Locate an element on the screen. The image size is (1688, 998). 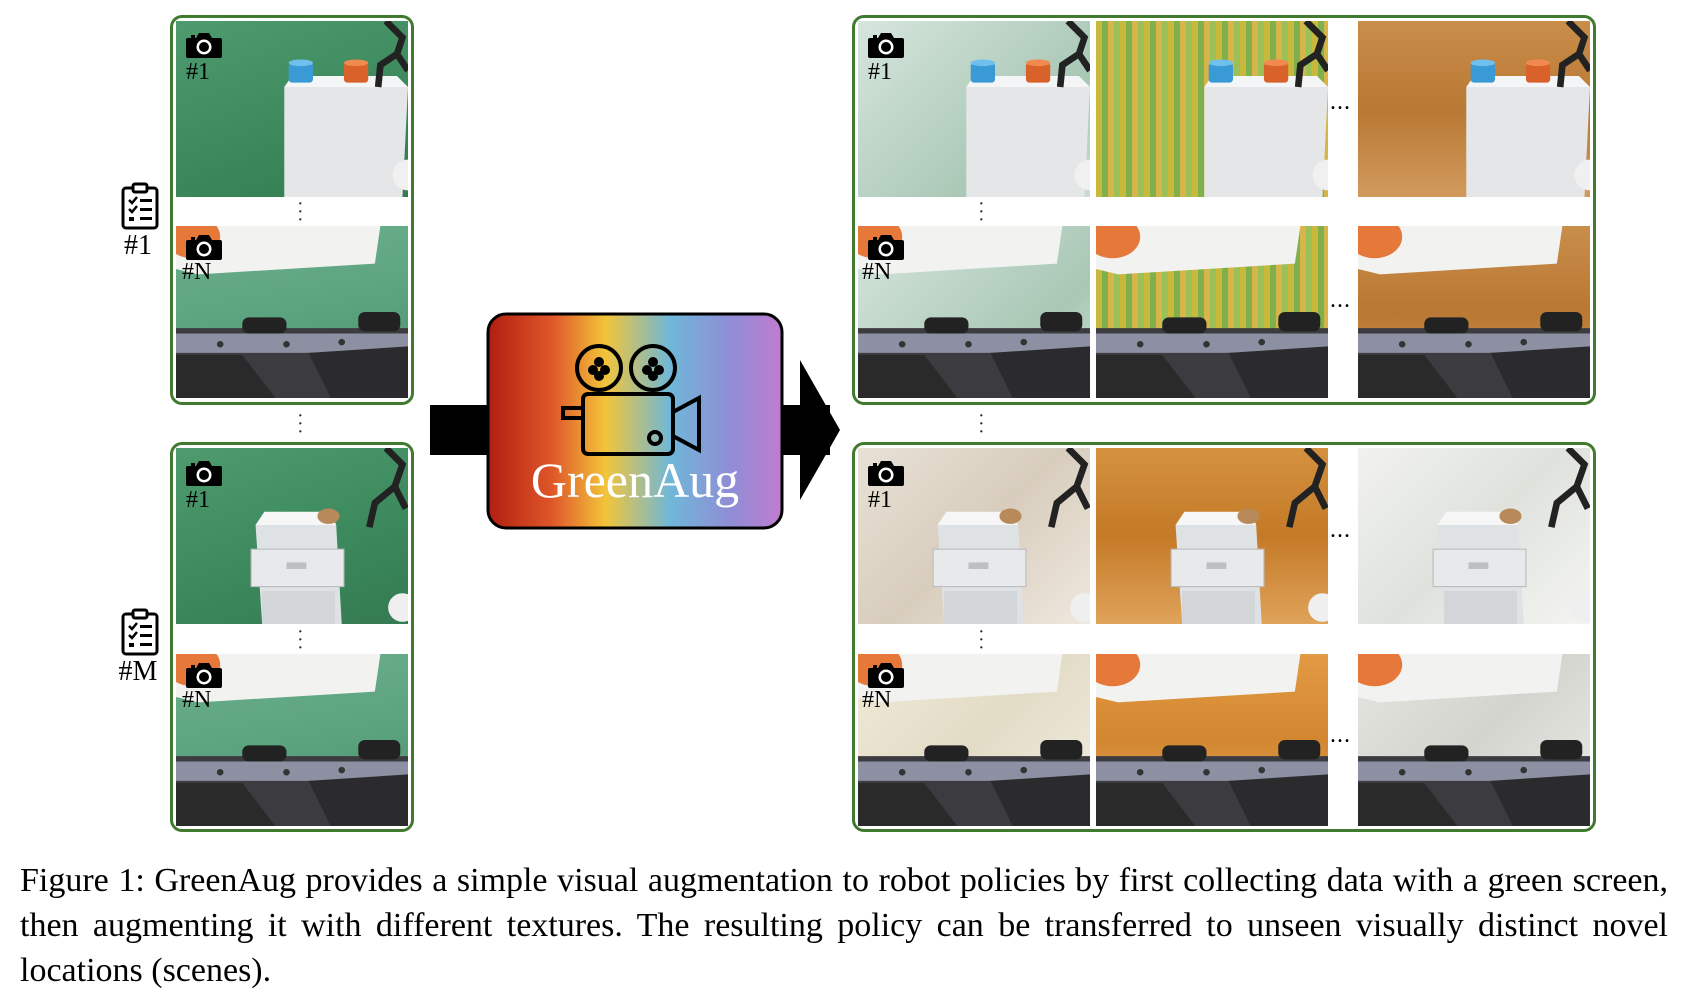
aug-taskM-camN-texture3 is located at coordinates (1474, 740).